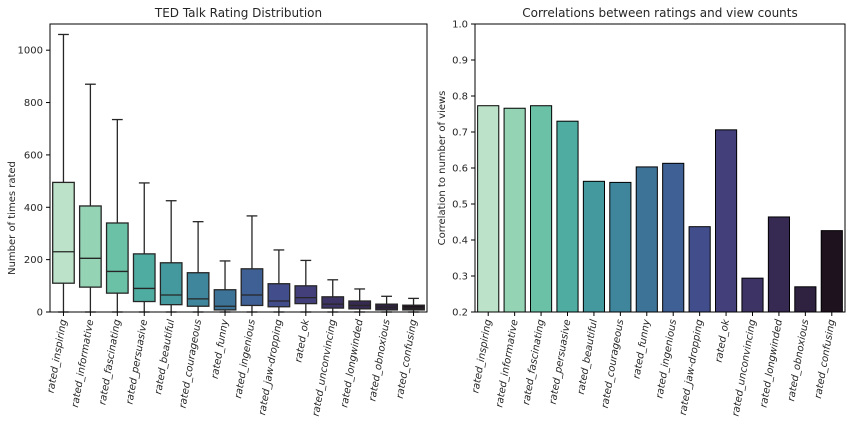  Describe the element at coordinates (745, 368) in the screenshot. I see `correlation-xtick-label: rated_unconvincing` at that location.